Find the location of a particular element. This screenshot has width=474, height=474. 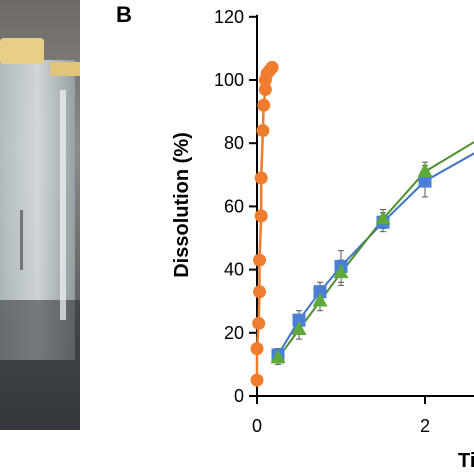

y-tick-label: 100 is located at coordinates (229, 80).